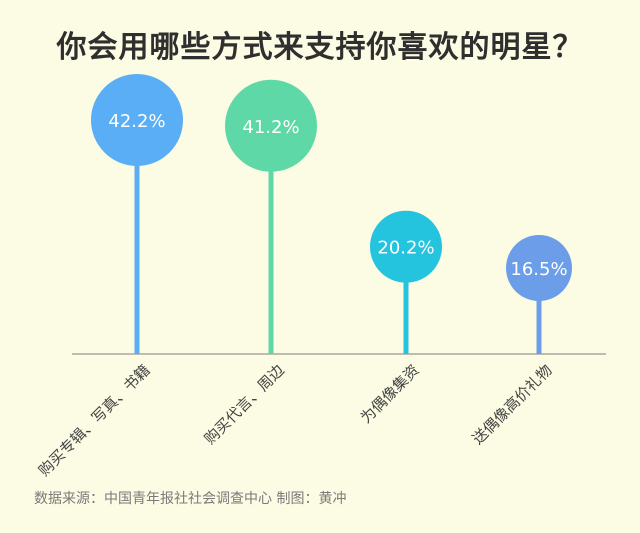 This screenshot has height=533, width=640. Describe the element at coordinates (390, 394) in the screenshot. I see `category-label: 为偶像集资` at that location.